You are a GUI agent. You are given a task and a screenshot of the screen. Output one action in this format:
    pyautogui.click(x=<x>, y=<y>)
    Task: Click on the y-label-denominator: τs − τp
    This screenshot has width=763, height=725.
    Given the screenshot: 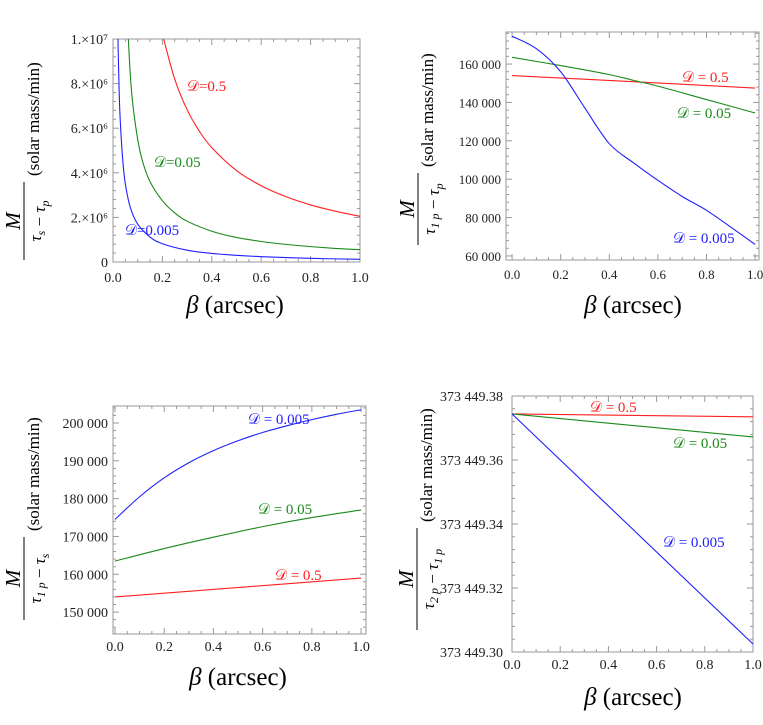 What is the action you would take?
    pyautogui.click(x=39, y=221)
    